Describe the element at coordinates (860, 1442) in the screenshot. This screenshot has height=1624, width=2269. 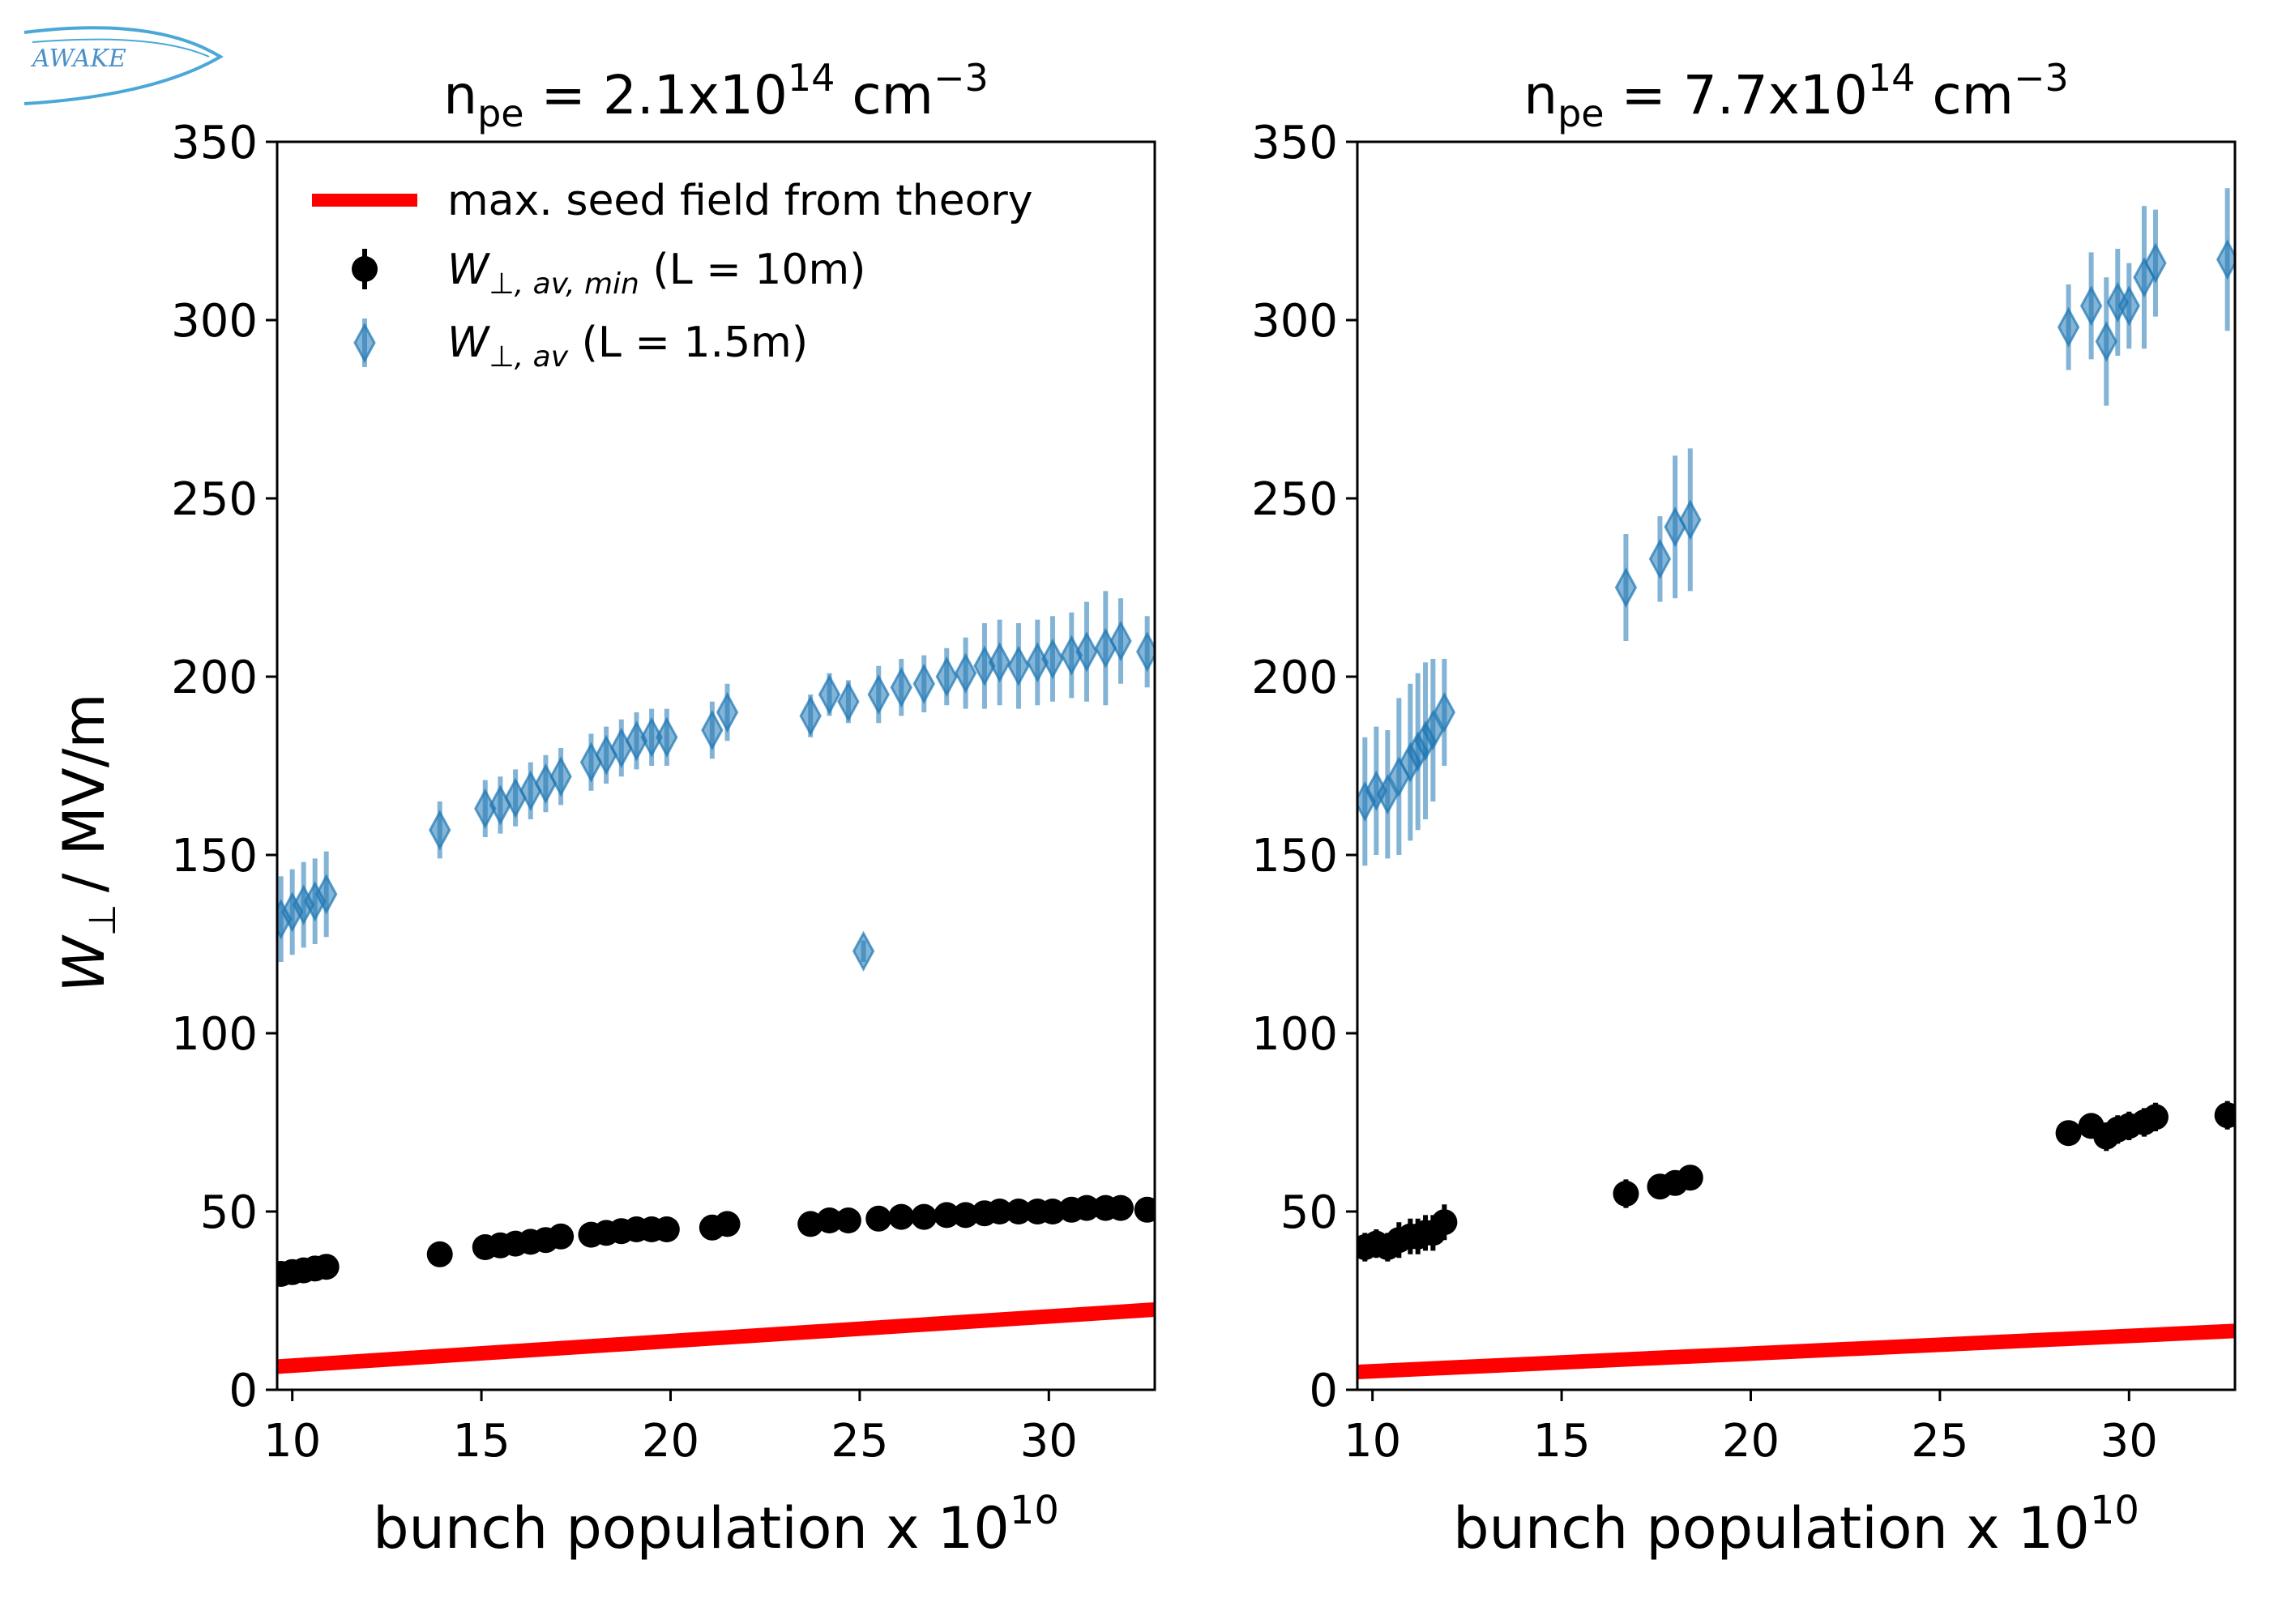
I see `x-tick-label: 25` at that location.